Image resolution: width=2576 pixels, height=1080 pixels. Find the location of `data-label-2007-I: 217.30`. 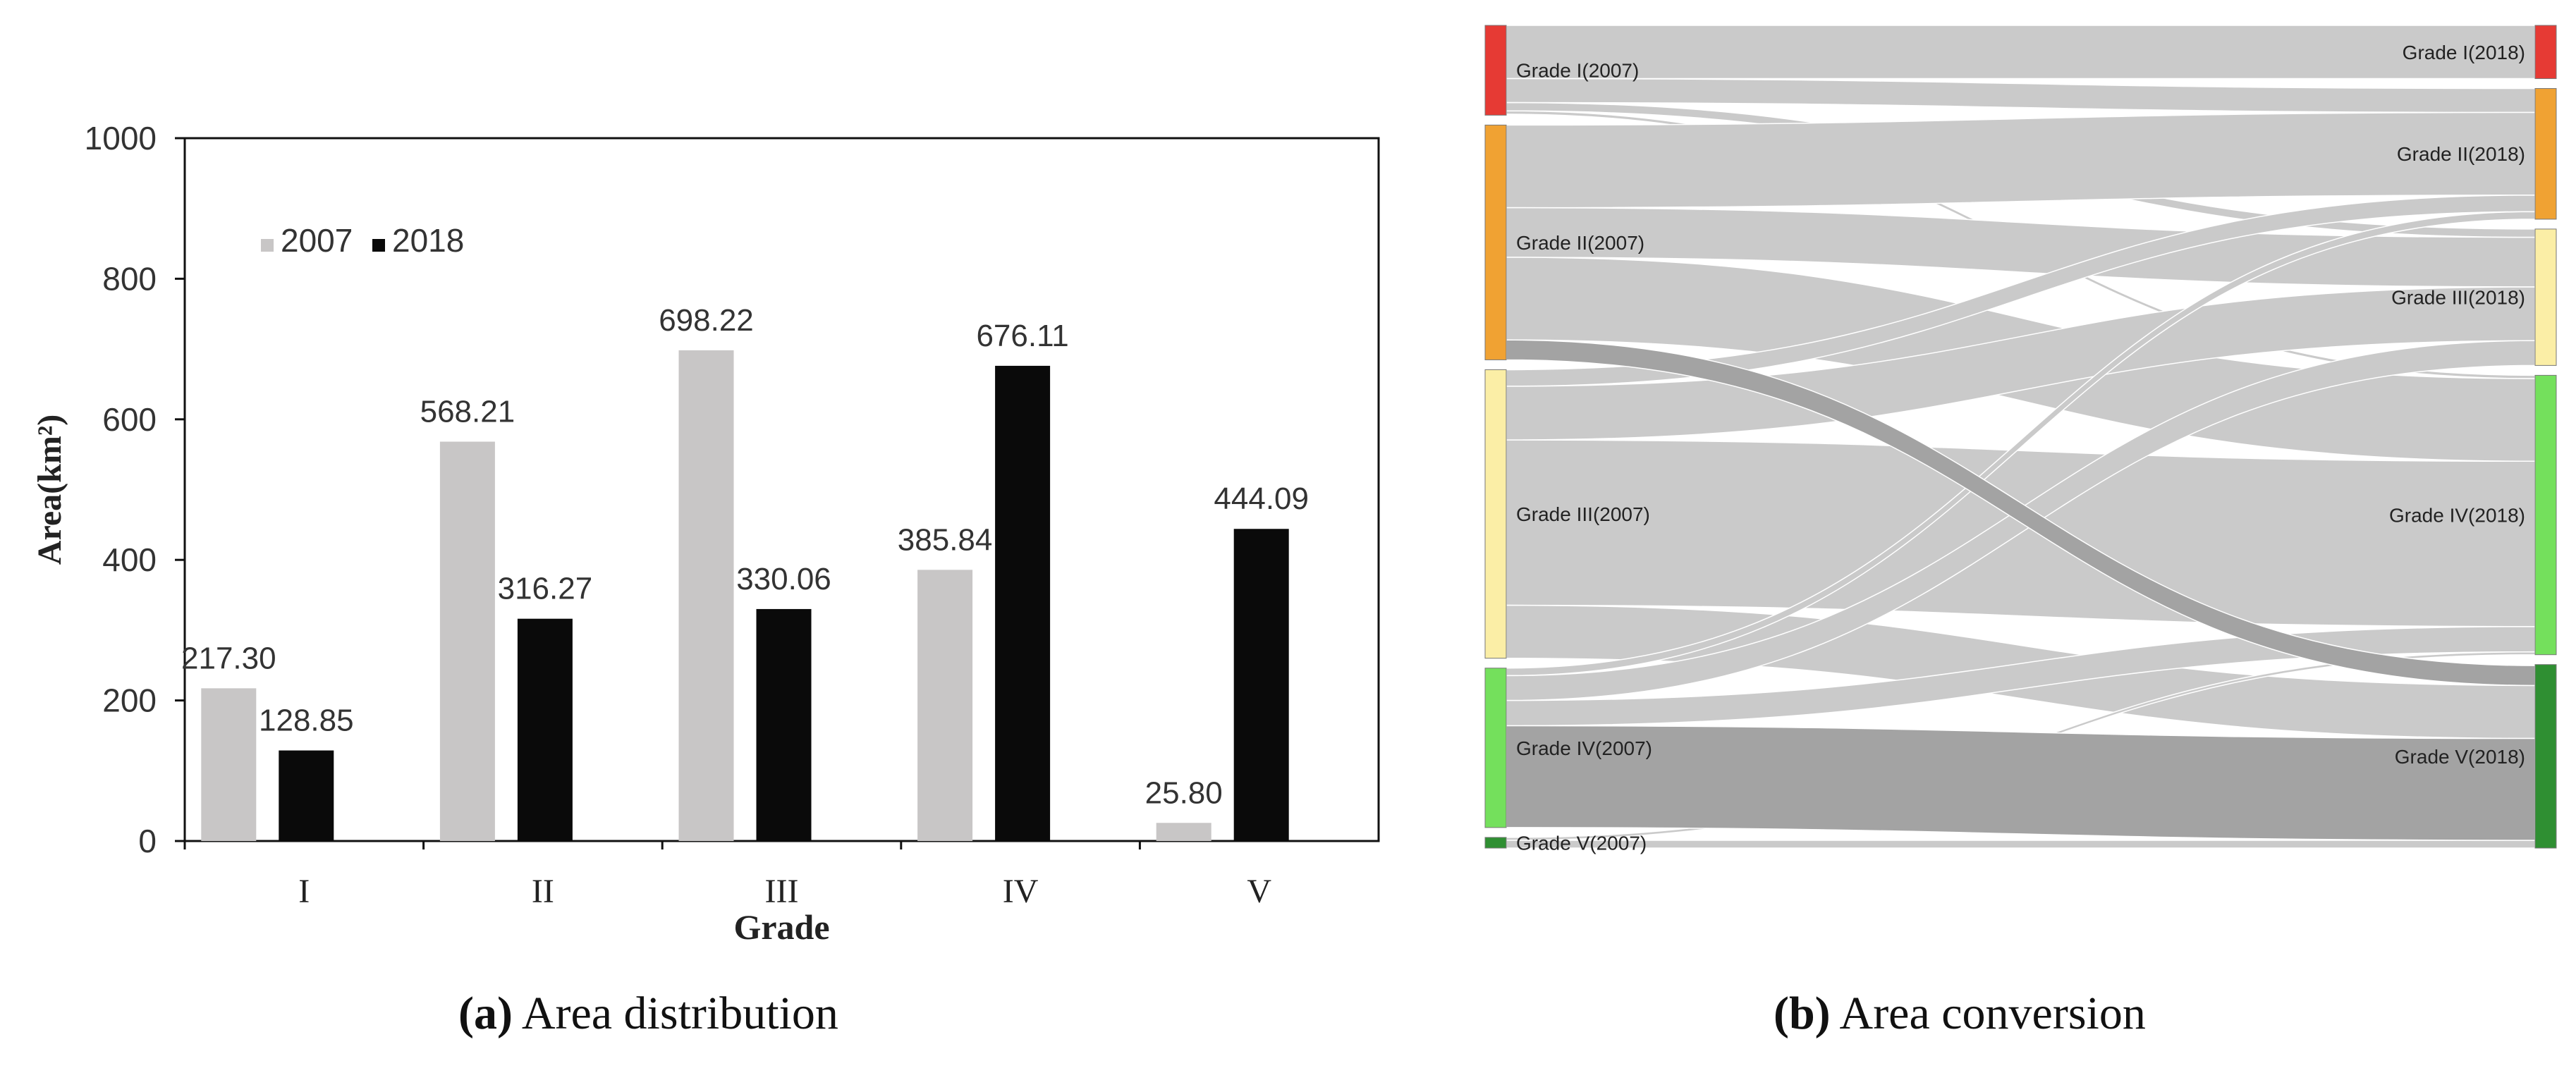

data-label-2007-I: 217.30 is located at coordinates (229, 658).